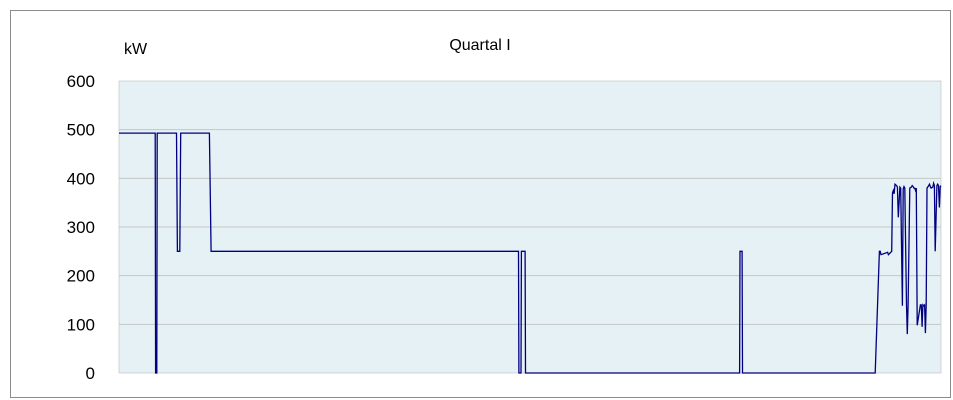 Image resolution: width=953 pixels, height=400 pixels. Describe the element at coordinates (136, 49) in the screenshot. I see `y-axis-label: kW` at that location.